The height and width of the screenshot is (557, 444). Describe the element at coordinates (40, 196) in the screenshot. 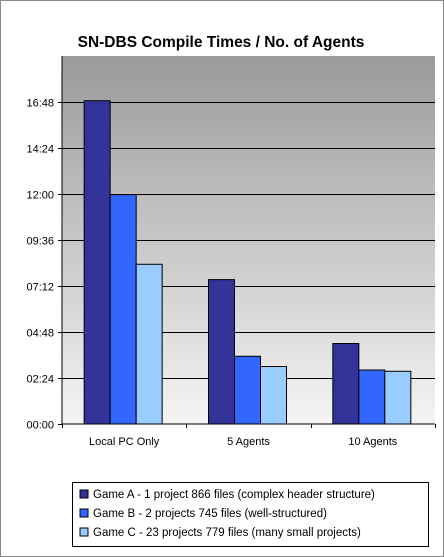

I see `y-tick-label: 12:00` at that location.